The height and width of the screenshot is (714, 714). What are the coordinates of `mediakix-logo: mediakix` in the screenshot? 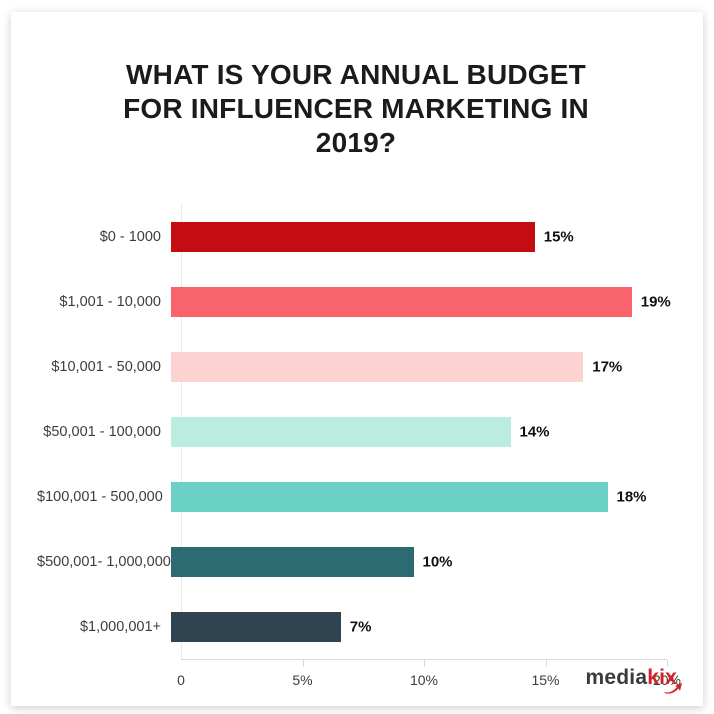 It's located at (633, 680).